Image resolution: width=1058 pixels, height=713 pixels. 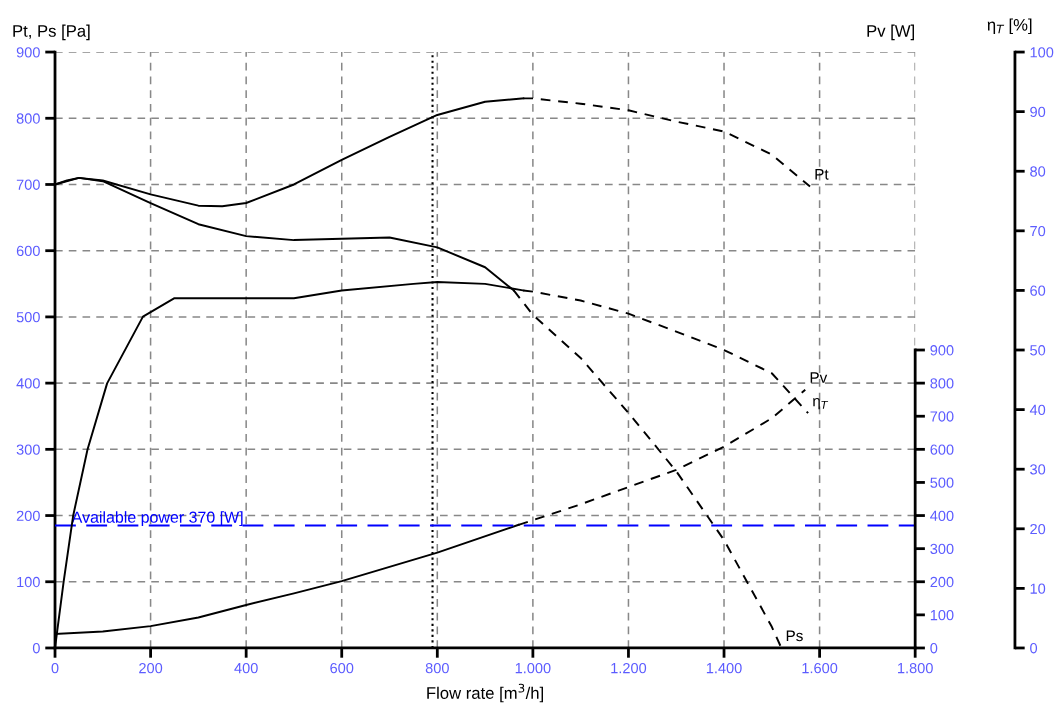 I want to click on y2-axis-title: Pv [W], so click(x=890, y=32).